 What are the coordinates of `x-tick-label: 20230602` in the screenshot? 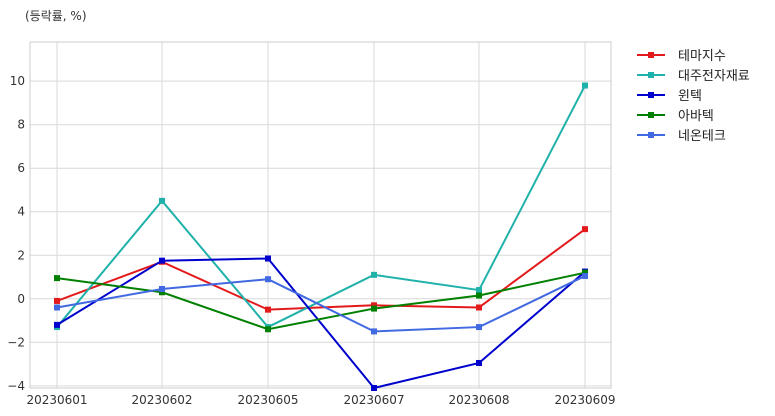 It's located at (161, 400).